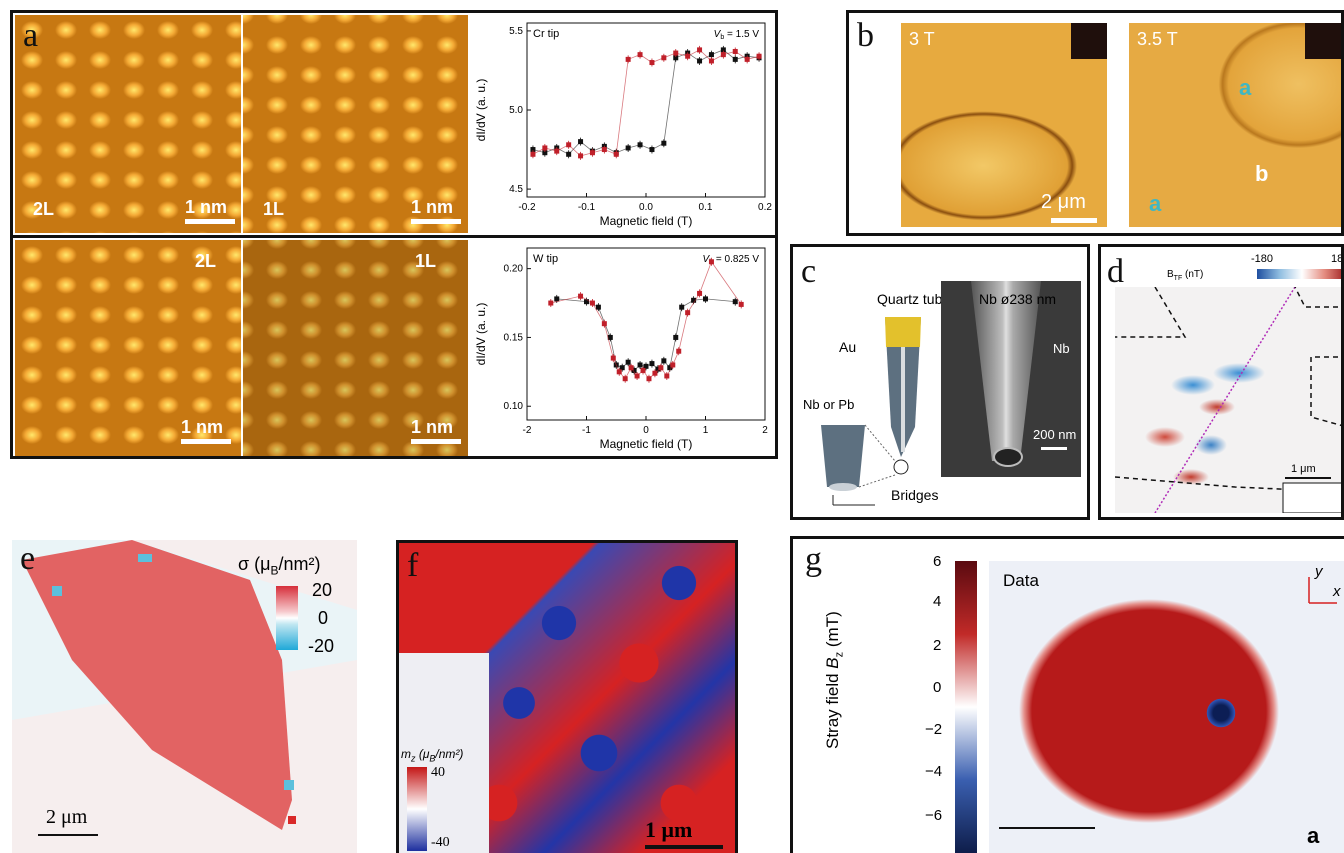 The image size is (1344, 853). I want to click on panel-e: e σ (μB/nm²) 20 0 -20 2 μm, so click(184, 696).